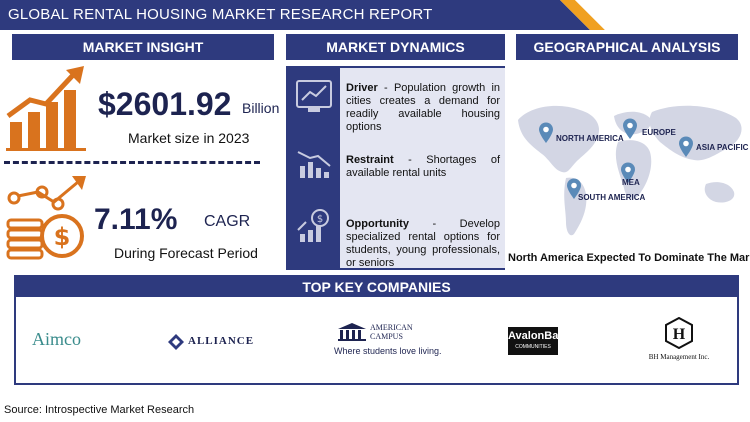 The image size is (750, 422). I want to click on restraint-text: - Shortages of available rental units, so click(423, 166).